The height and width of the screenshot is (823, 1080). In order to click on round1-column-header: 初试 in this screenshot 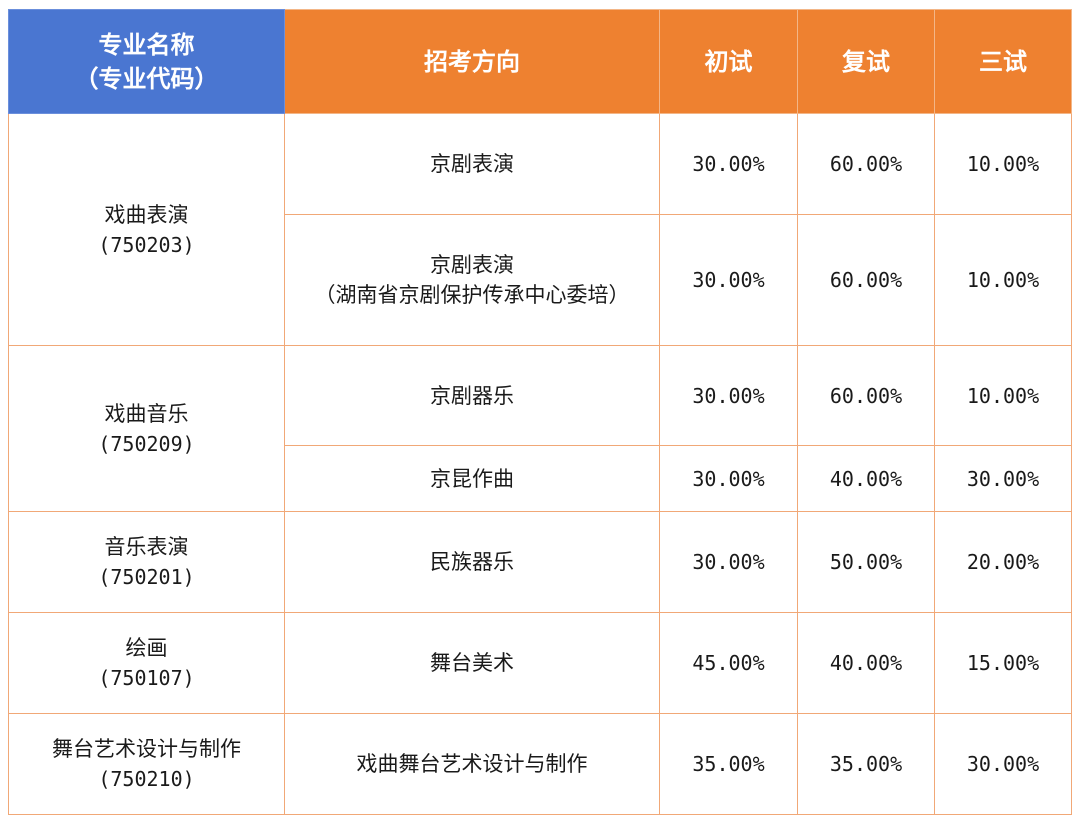, I will do `click(728, 61)`.